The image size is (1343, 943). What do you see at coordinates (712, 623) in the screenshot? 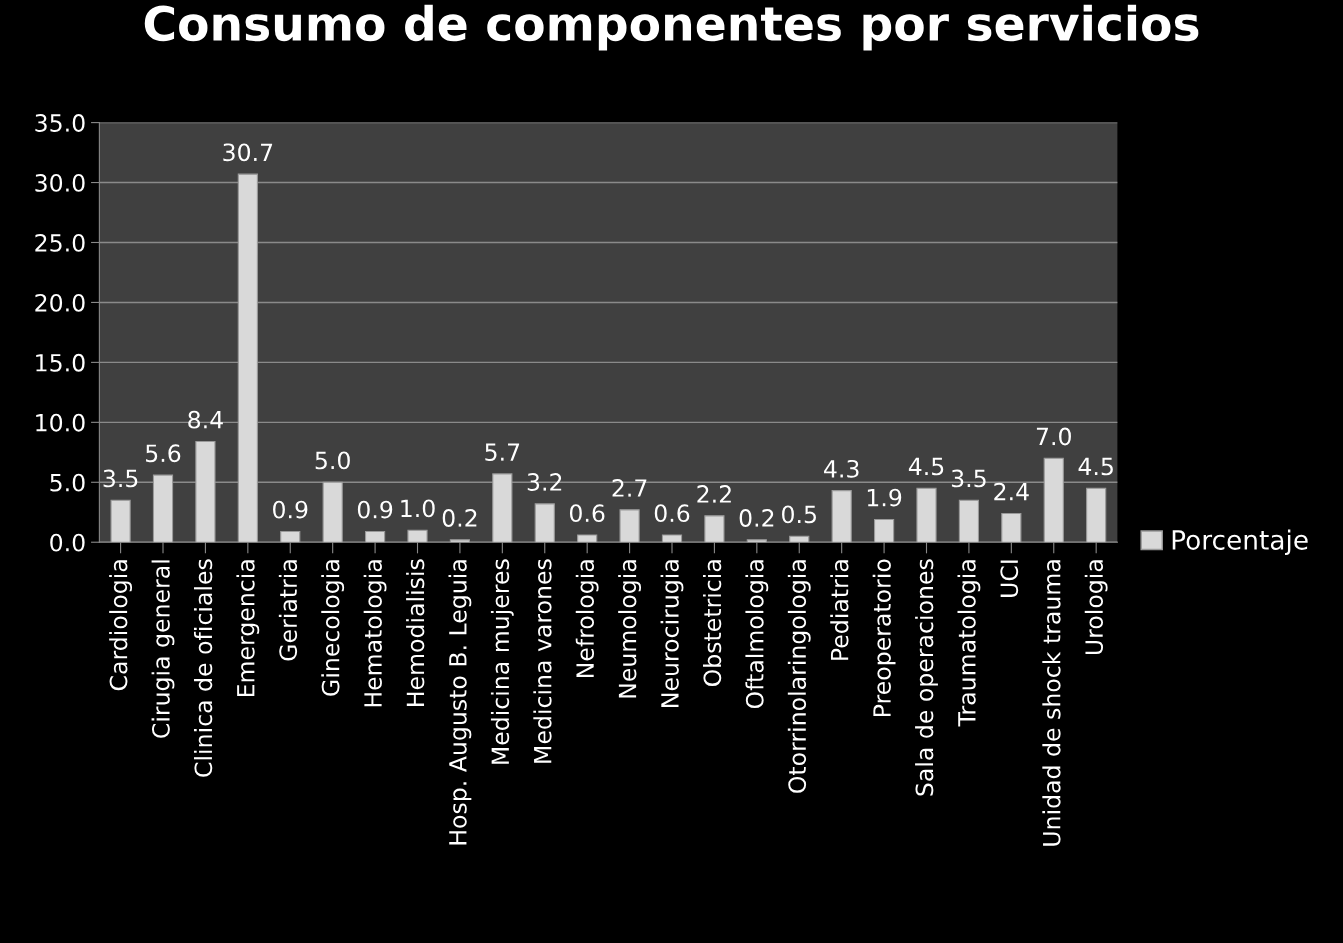
I see `x-tick-label: Obstetricia` at bounding box center [712, 623].